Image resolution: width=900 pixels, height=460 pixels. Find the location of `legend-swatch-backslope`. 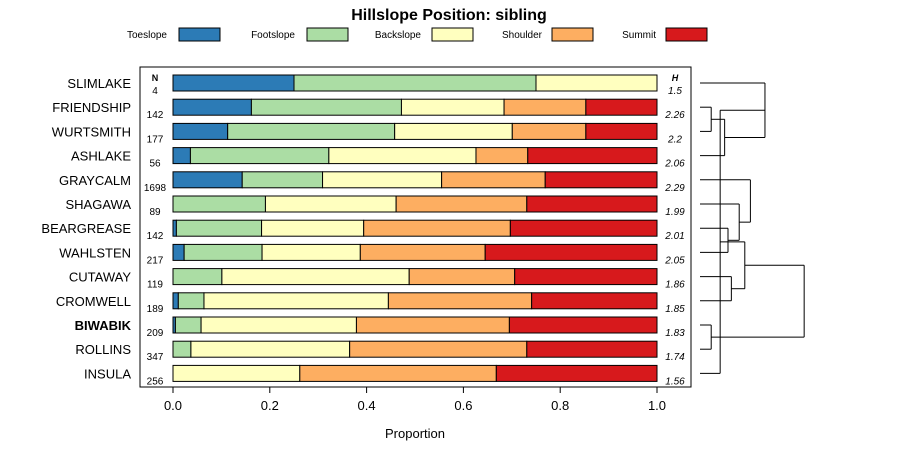

legend-swatch-backslope is located at coordinates (452, 34).